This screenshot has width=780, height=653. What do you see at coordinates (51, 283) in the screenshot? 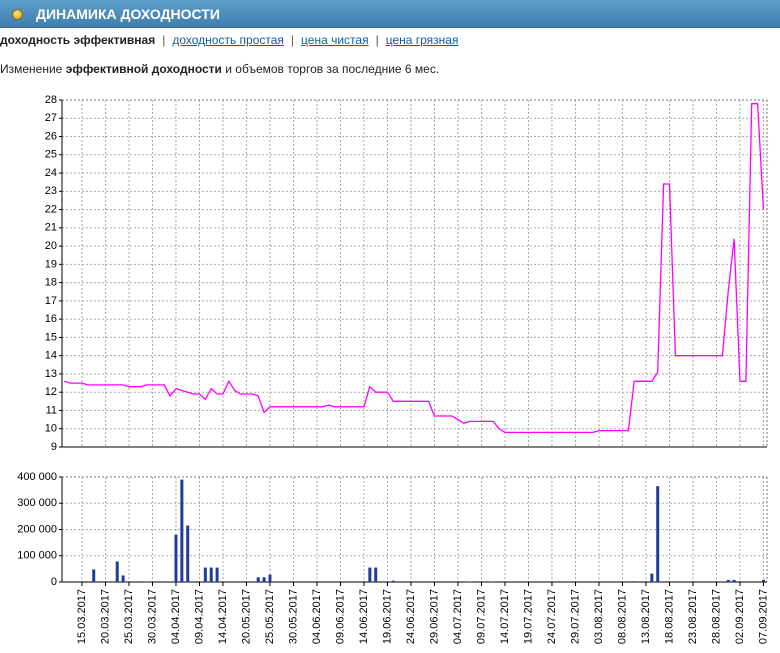
I see `y-tick-label: 18` at bounding box center [51, 283].